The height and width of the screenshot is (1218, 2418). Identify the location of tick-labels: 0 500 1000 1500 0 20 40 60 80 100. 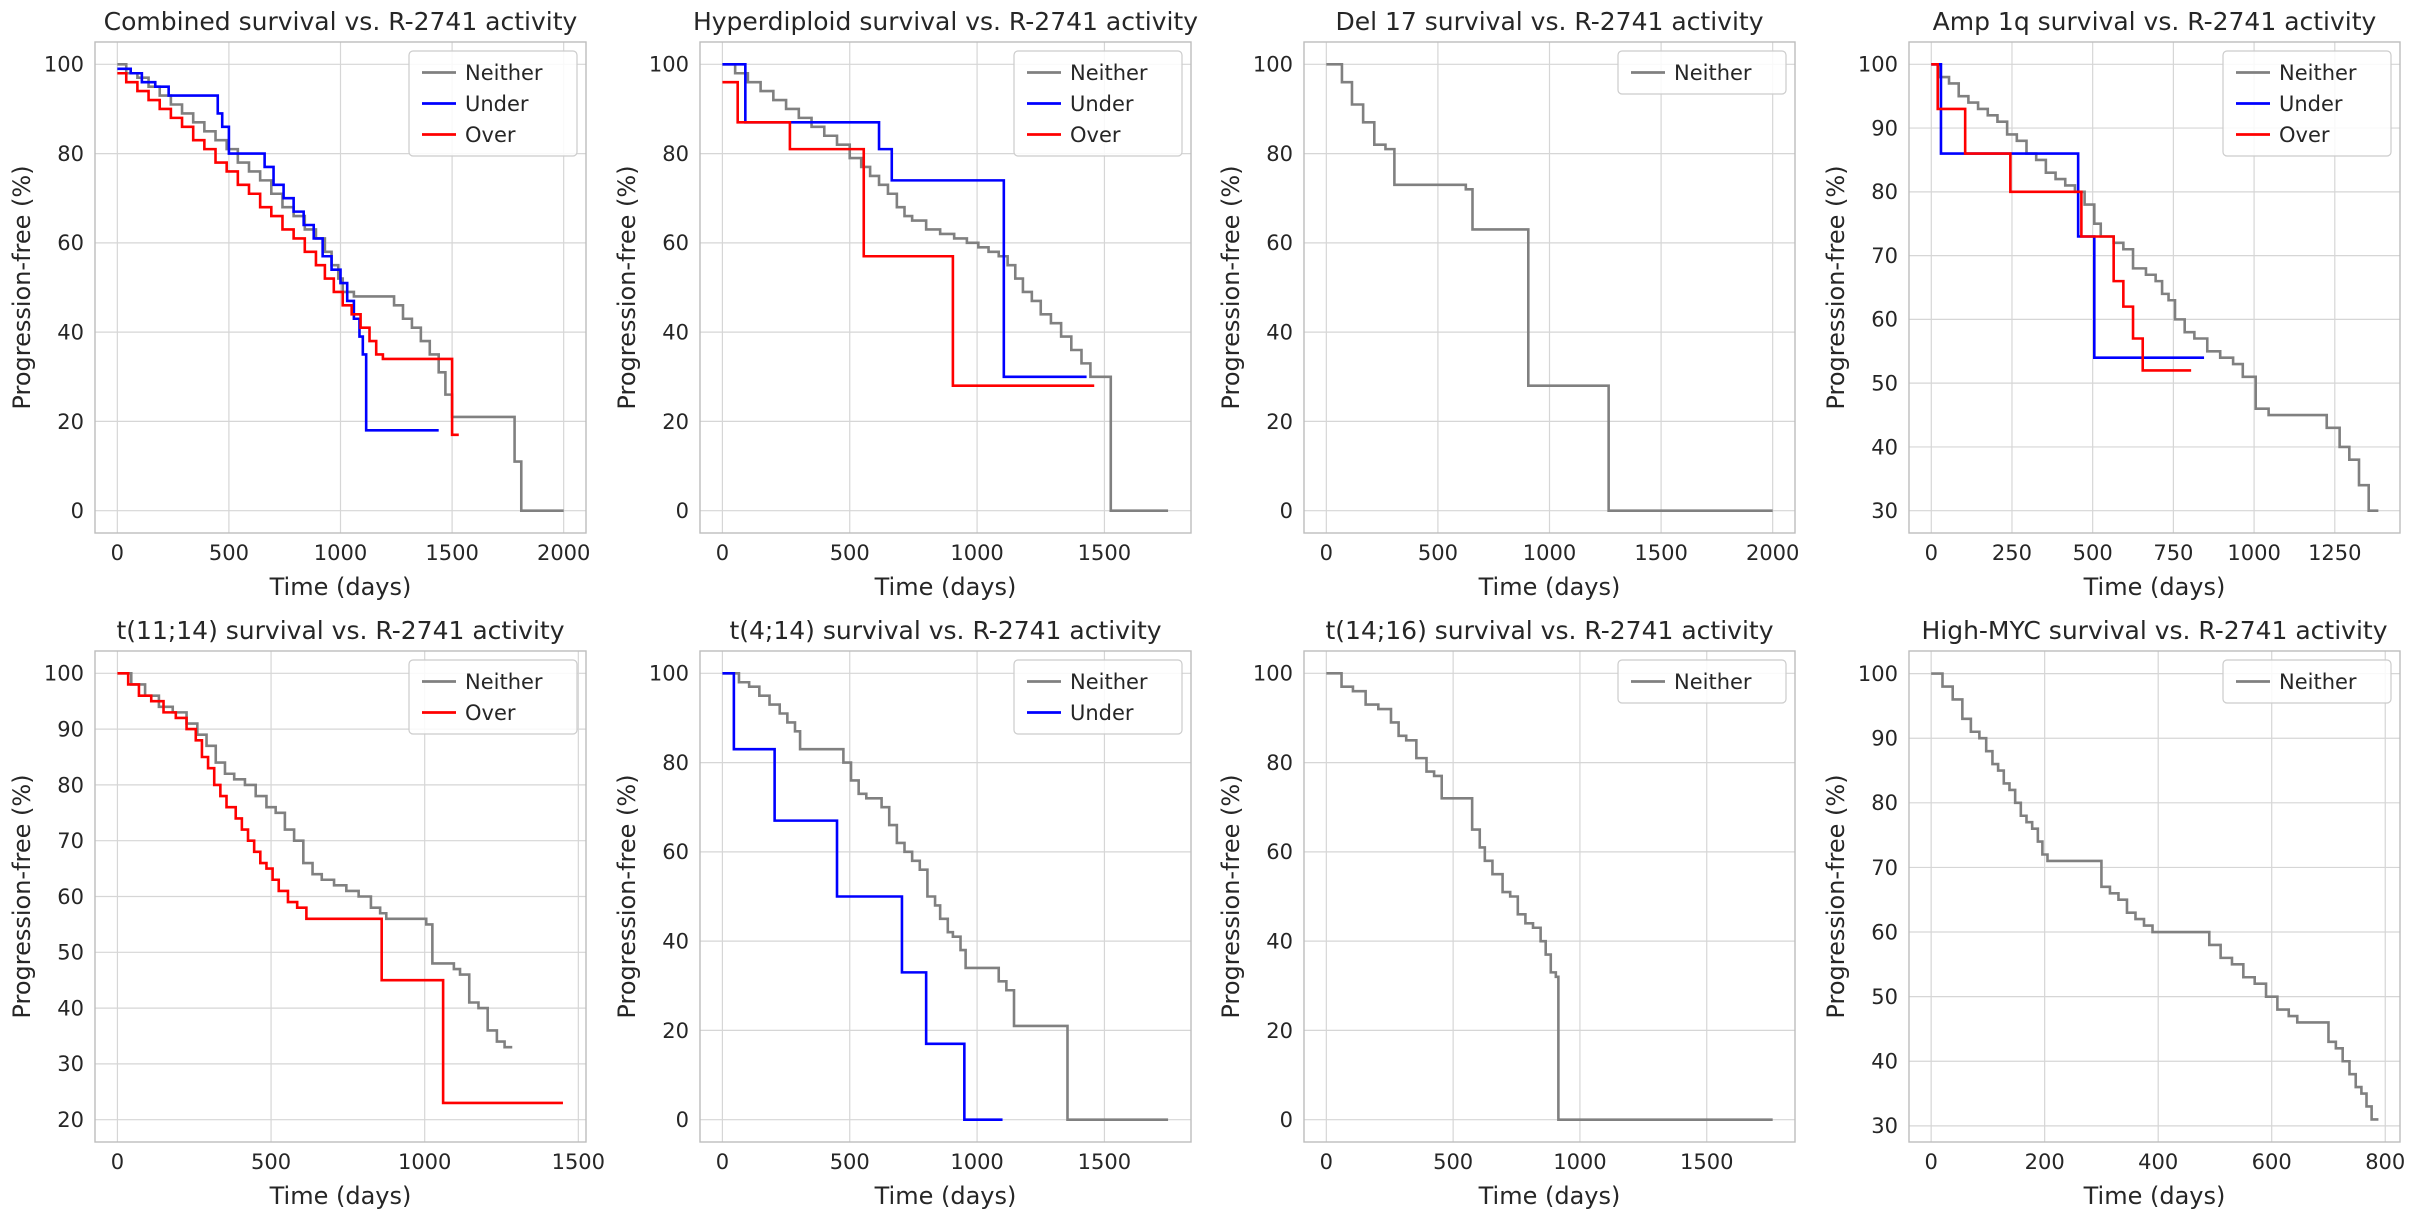
(889, 918).